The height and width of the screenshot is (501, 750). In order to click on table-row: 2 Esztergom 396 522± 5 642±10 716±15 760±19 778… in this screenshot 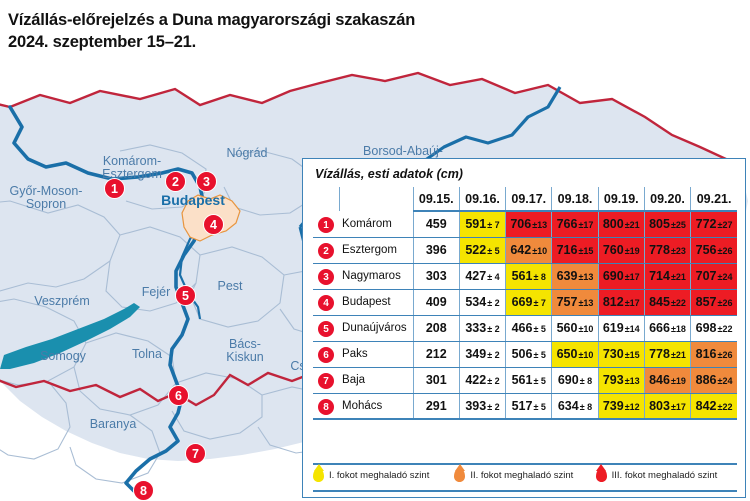, I will do `click(525, 250)`.